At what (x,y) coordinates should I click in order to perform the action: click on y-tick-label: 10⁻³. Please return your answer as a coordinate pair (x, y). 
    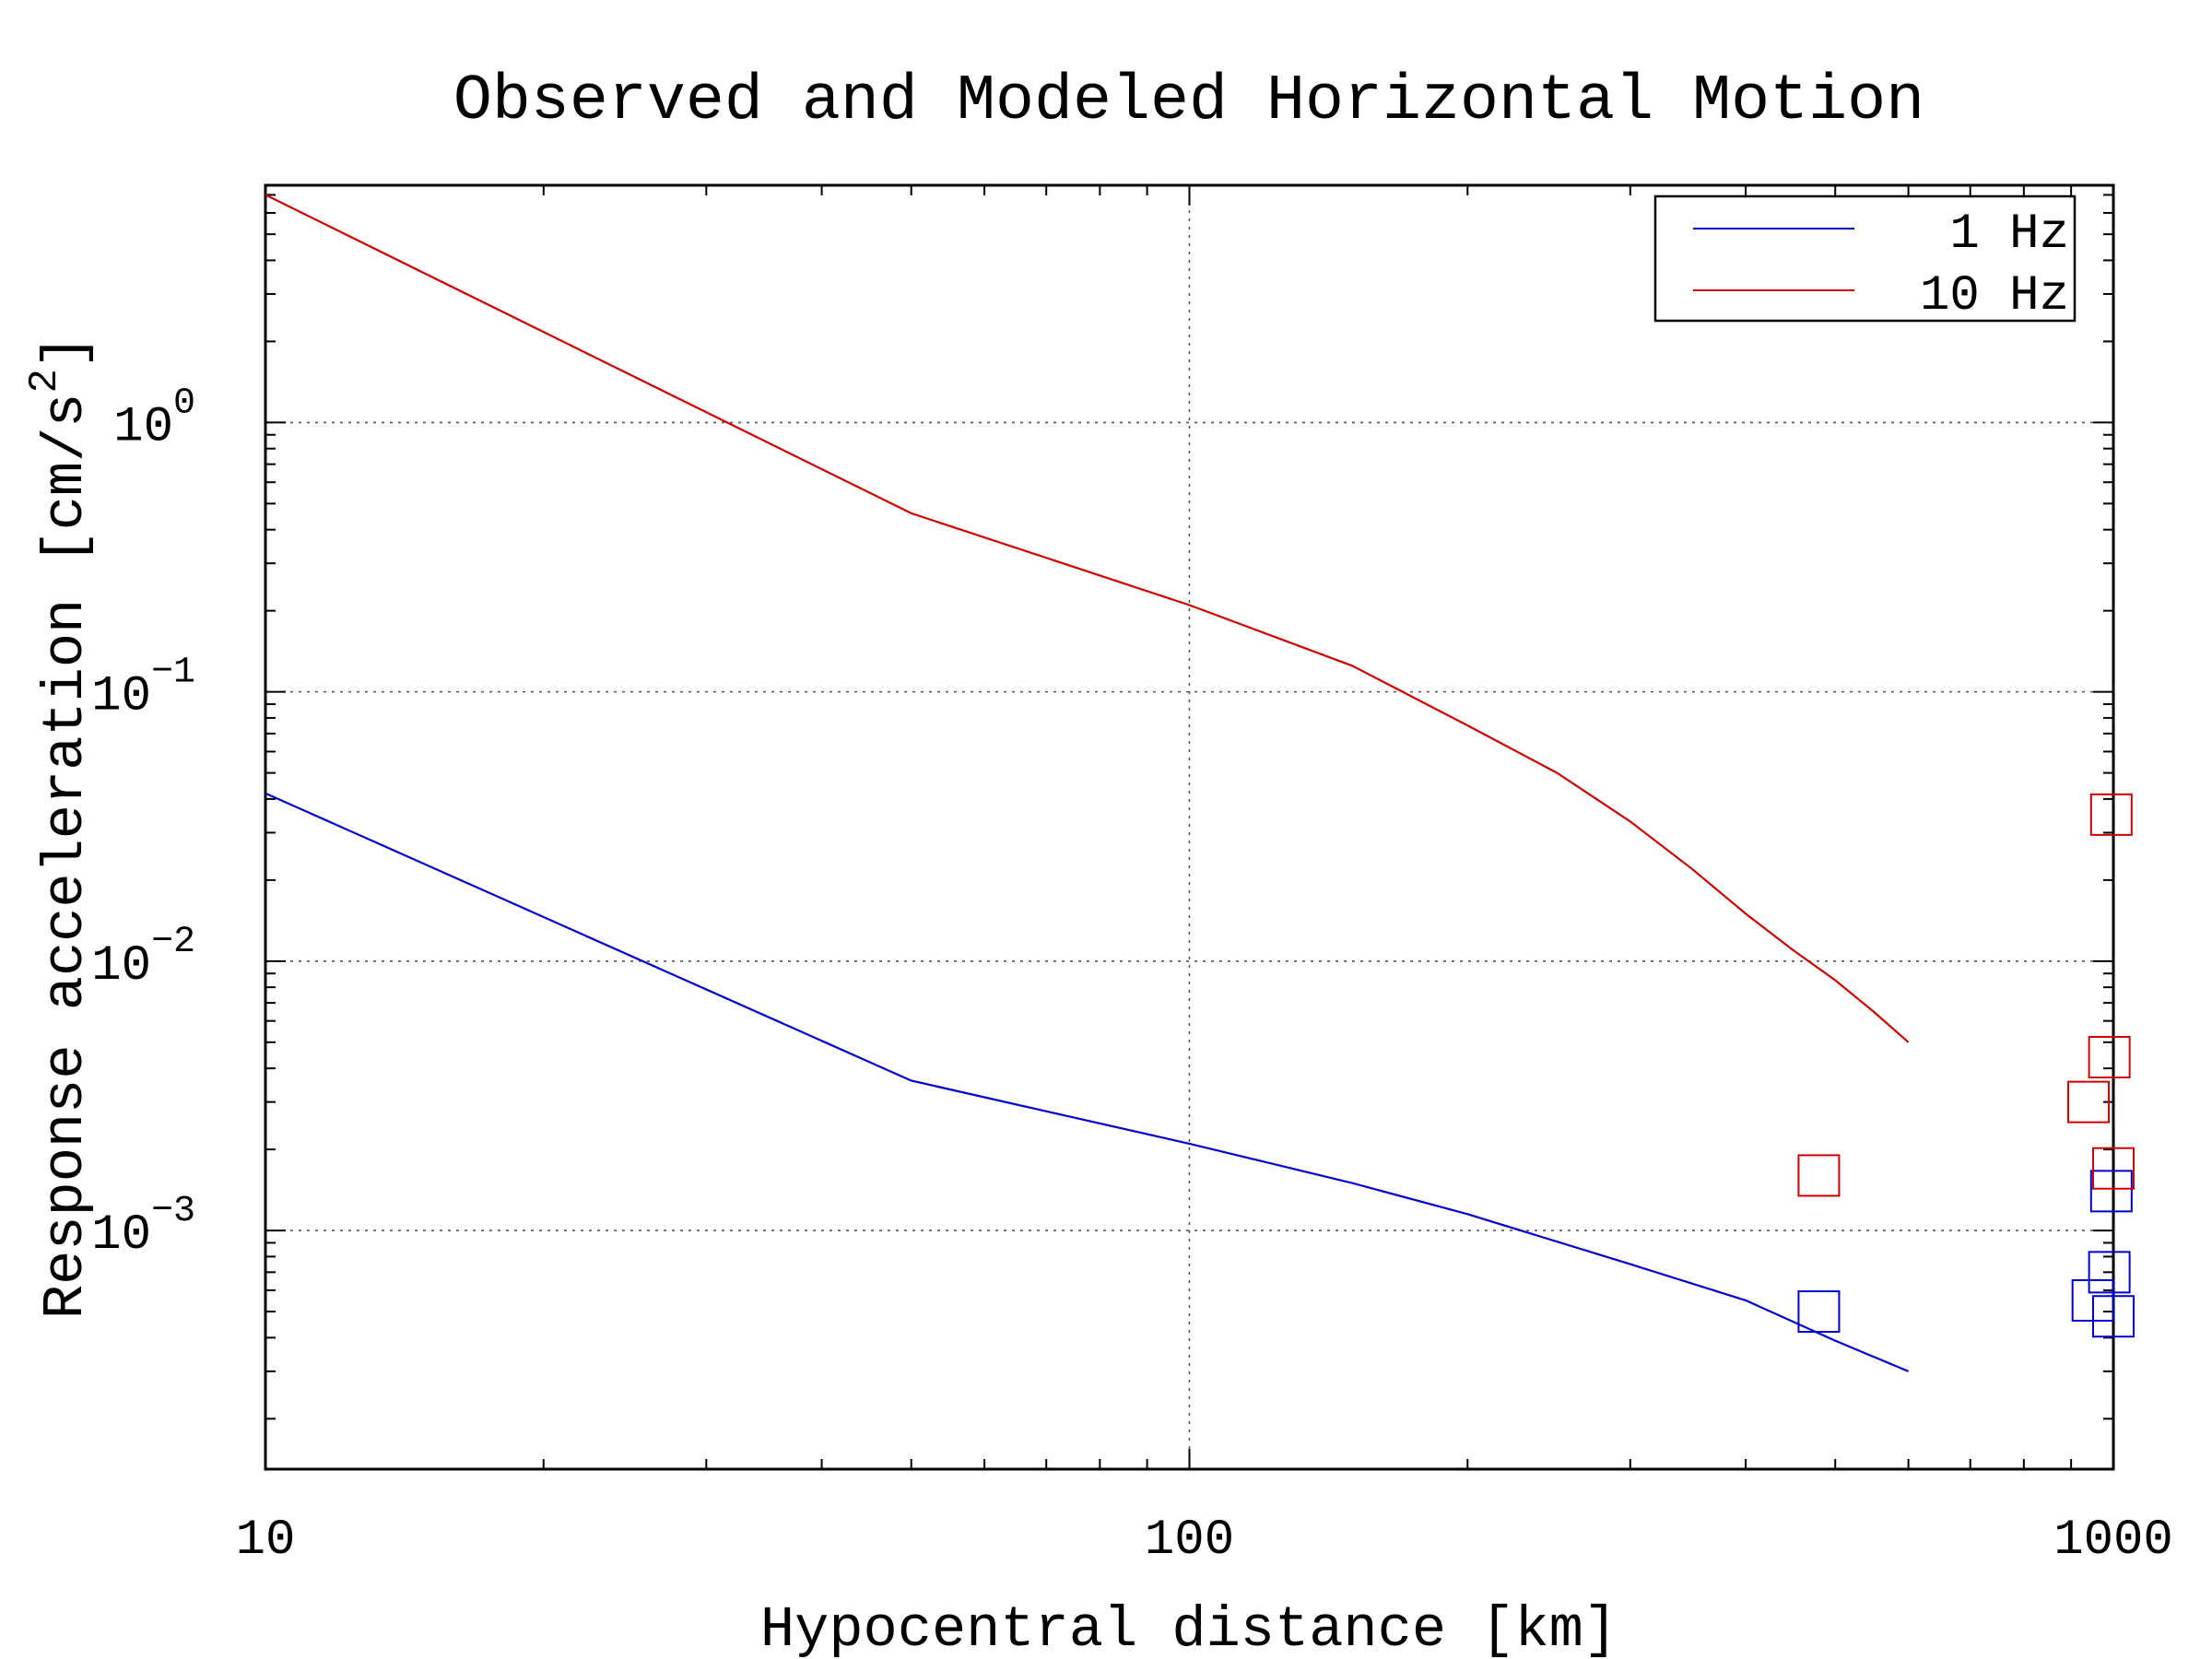
    Looking at the image, I should click on (143, 1227).